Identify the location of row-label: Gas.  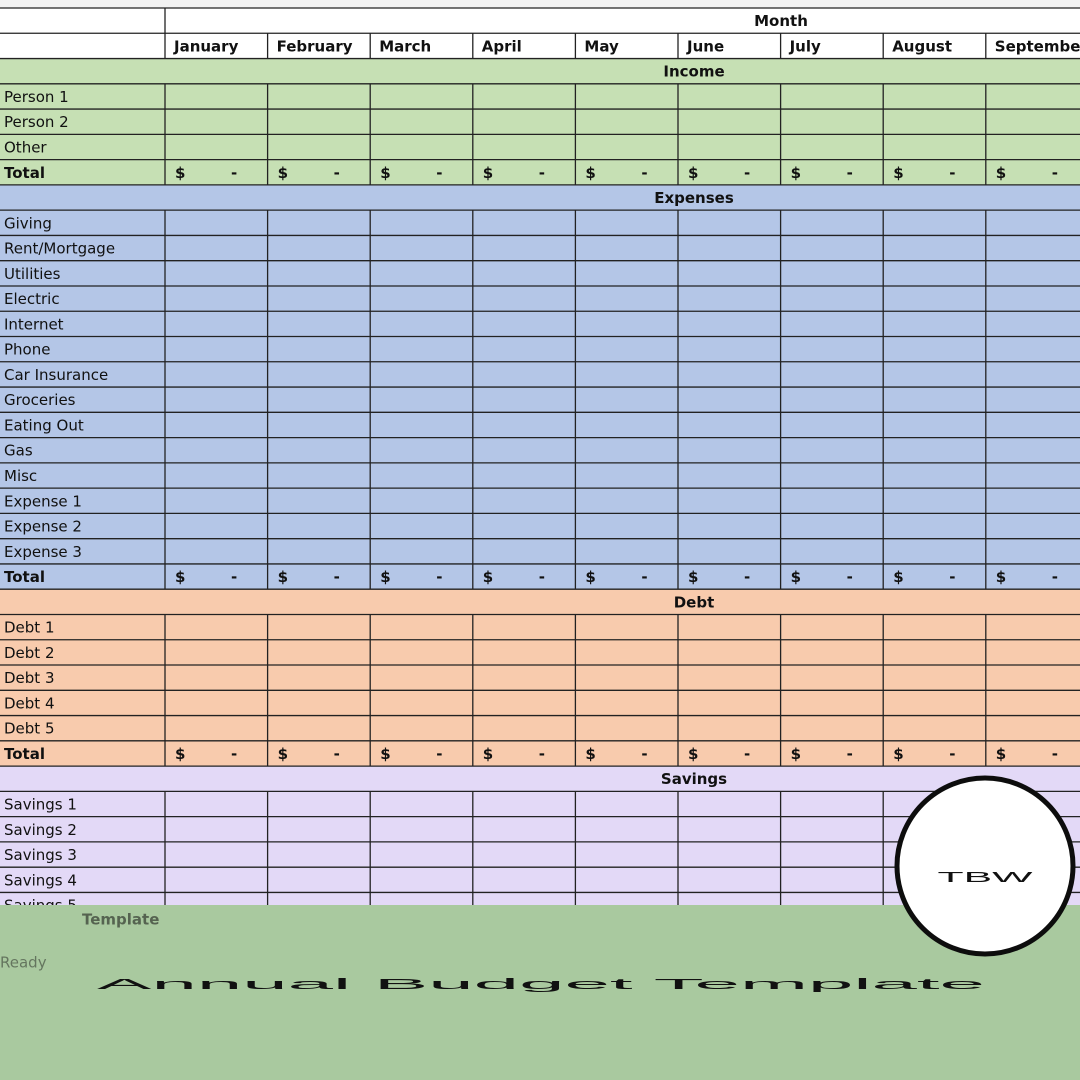
(18, 451).